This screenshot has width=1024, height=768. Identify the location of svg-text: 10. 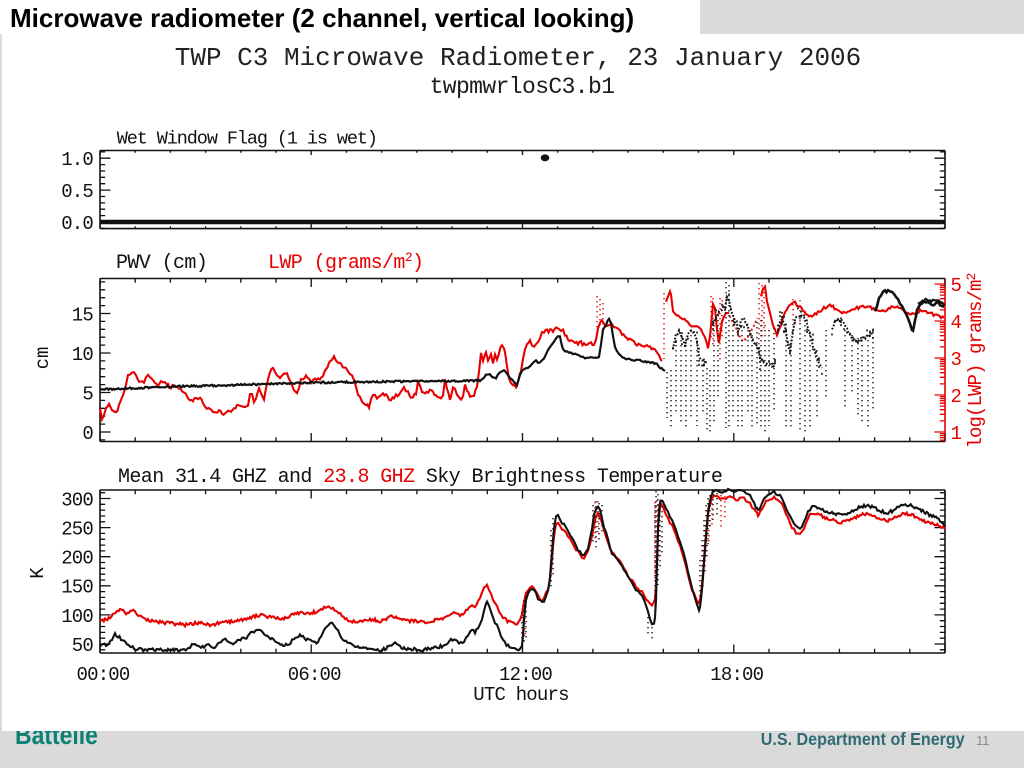
(83, 355).